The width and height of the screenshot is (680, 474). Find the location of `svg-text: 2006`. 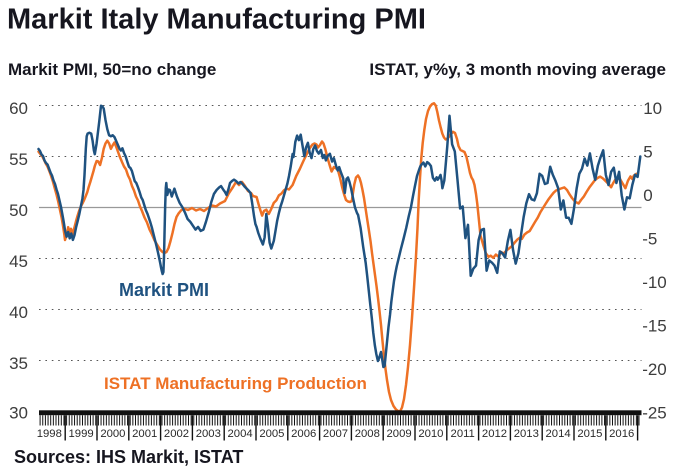

svg-text: 2006 is located at coordinates (303, 434).